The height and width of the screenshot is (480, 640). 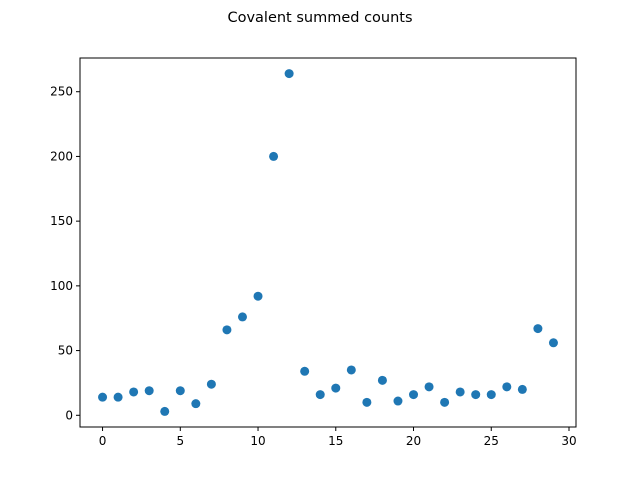 I want to click on y-tick-label: 100, so click(x=61, y=286).